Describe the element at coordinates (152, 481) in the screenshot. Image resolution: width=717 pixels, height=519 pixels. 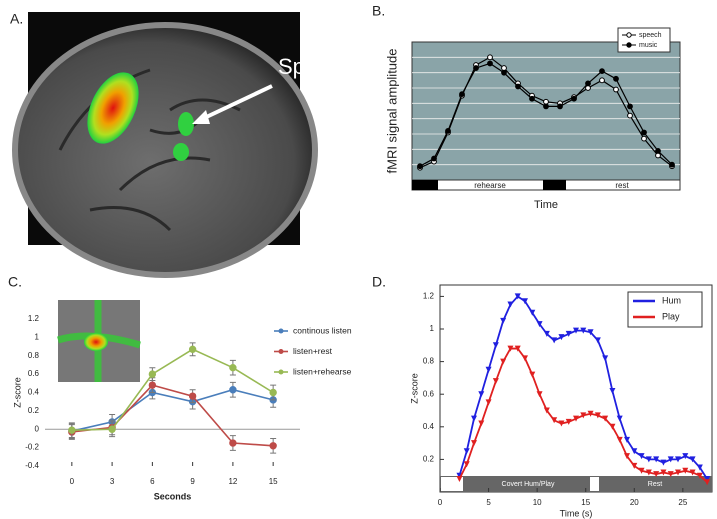
I see `x-tick-label: 6` at that location.